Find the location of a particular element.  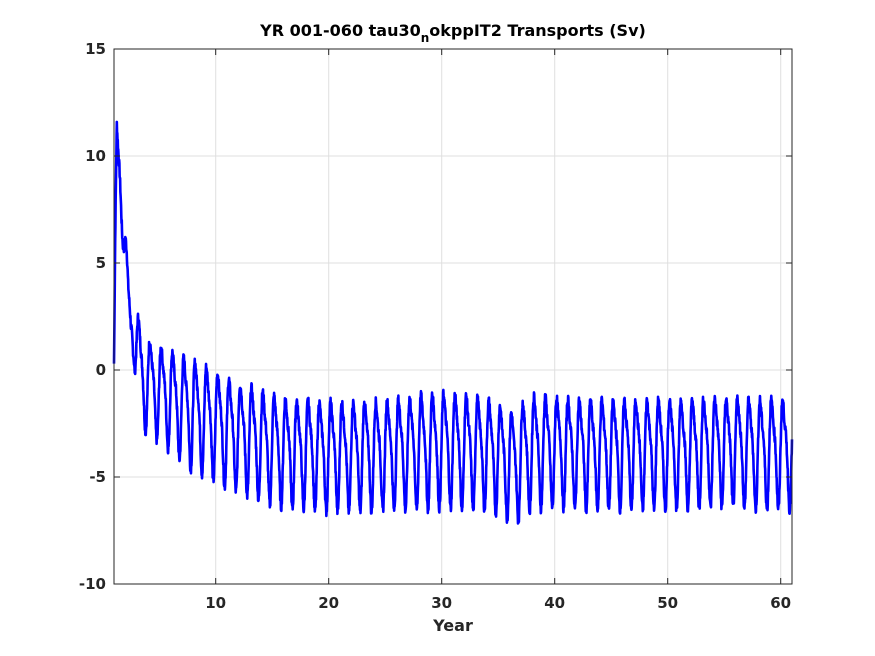

chart-title: YR 001-060 tau30nokppIT2 Transports (Sv) is located at coordinates (452, 33).